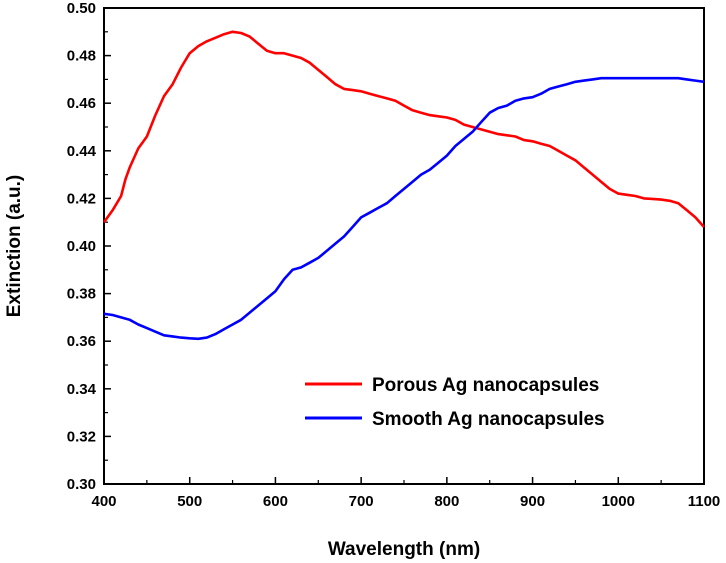 The height and width of the screenshot is (563, 726). What do you see at coordinates (404, 549) in the screenshot?
I see `x-axis-title: Wavelength (nm)` at bounding box center [404, 549].